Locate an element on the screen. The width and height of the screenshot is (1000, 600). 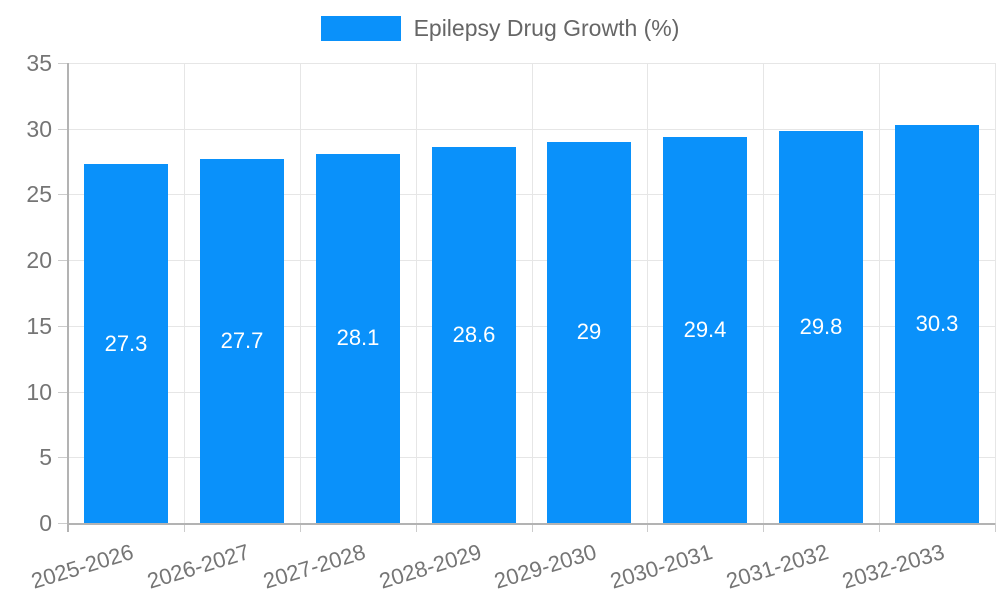
y-tick-label: 5 is located at coordinates (45, 457).